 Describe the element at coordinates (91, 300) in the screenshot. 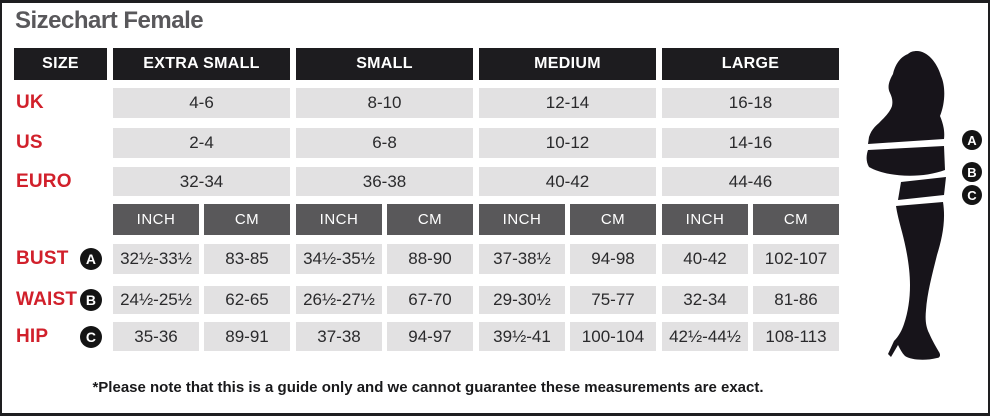

I see `marker-b-badge: B` at that location.